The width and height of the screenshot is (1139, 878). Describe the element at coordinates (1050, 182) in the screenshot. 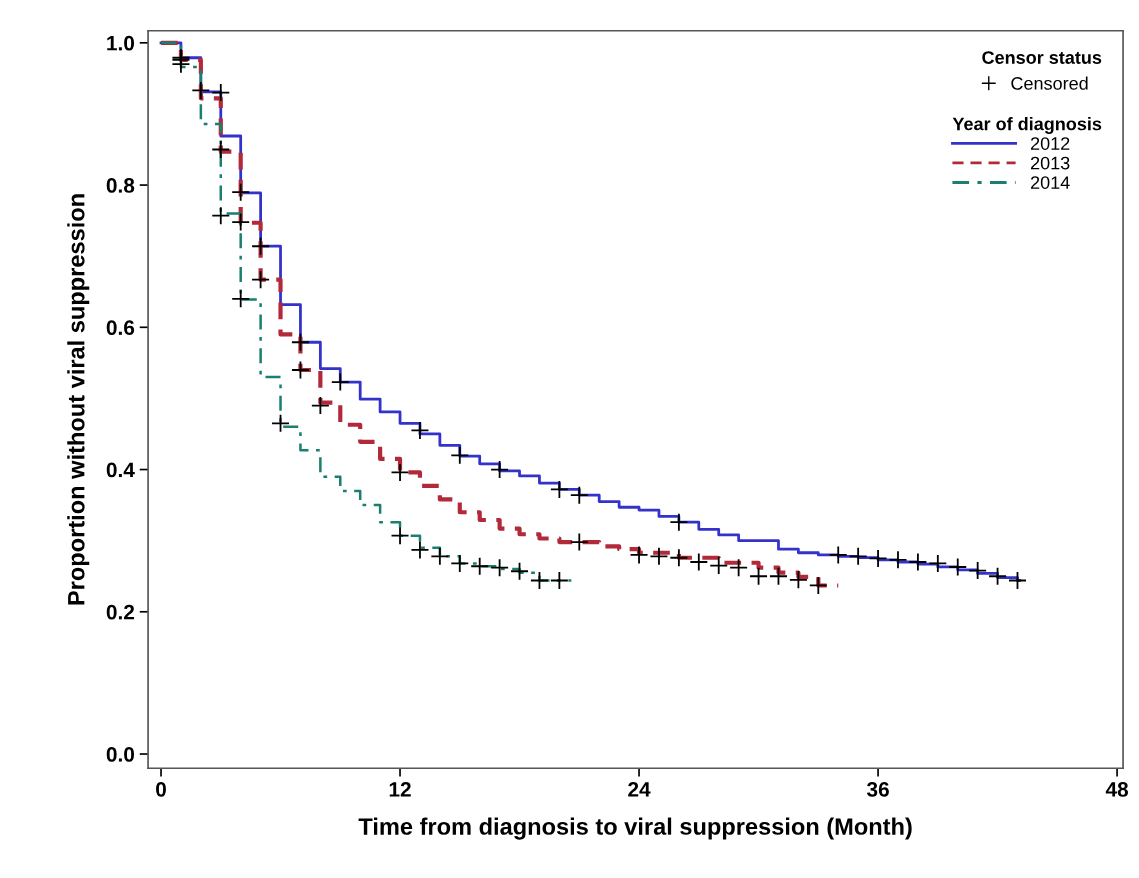

I see `legend-label: 2014` at that location.